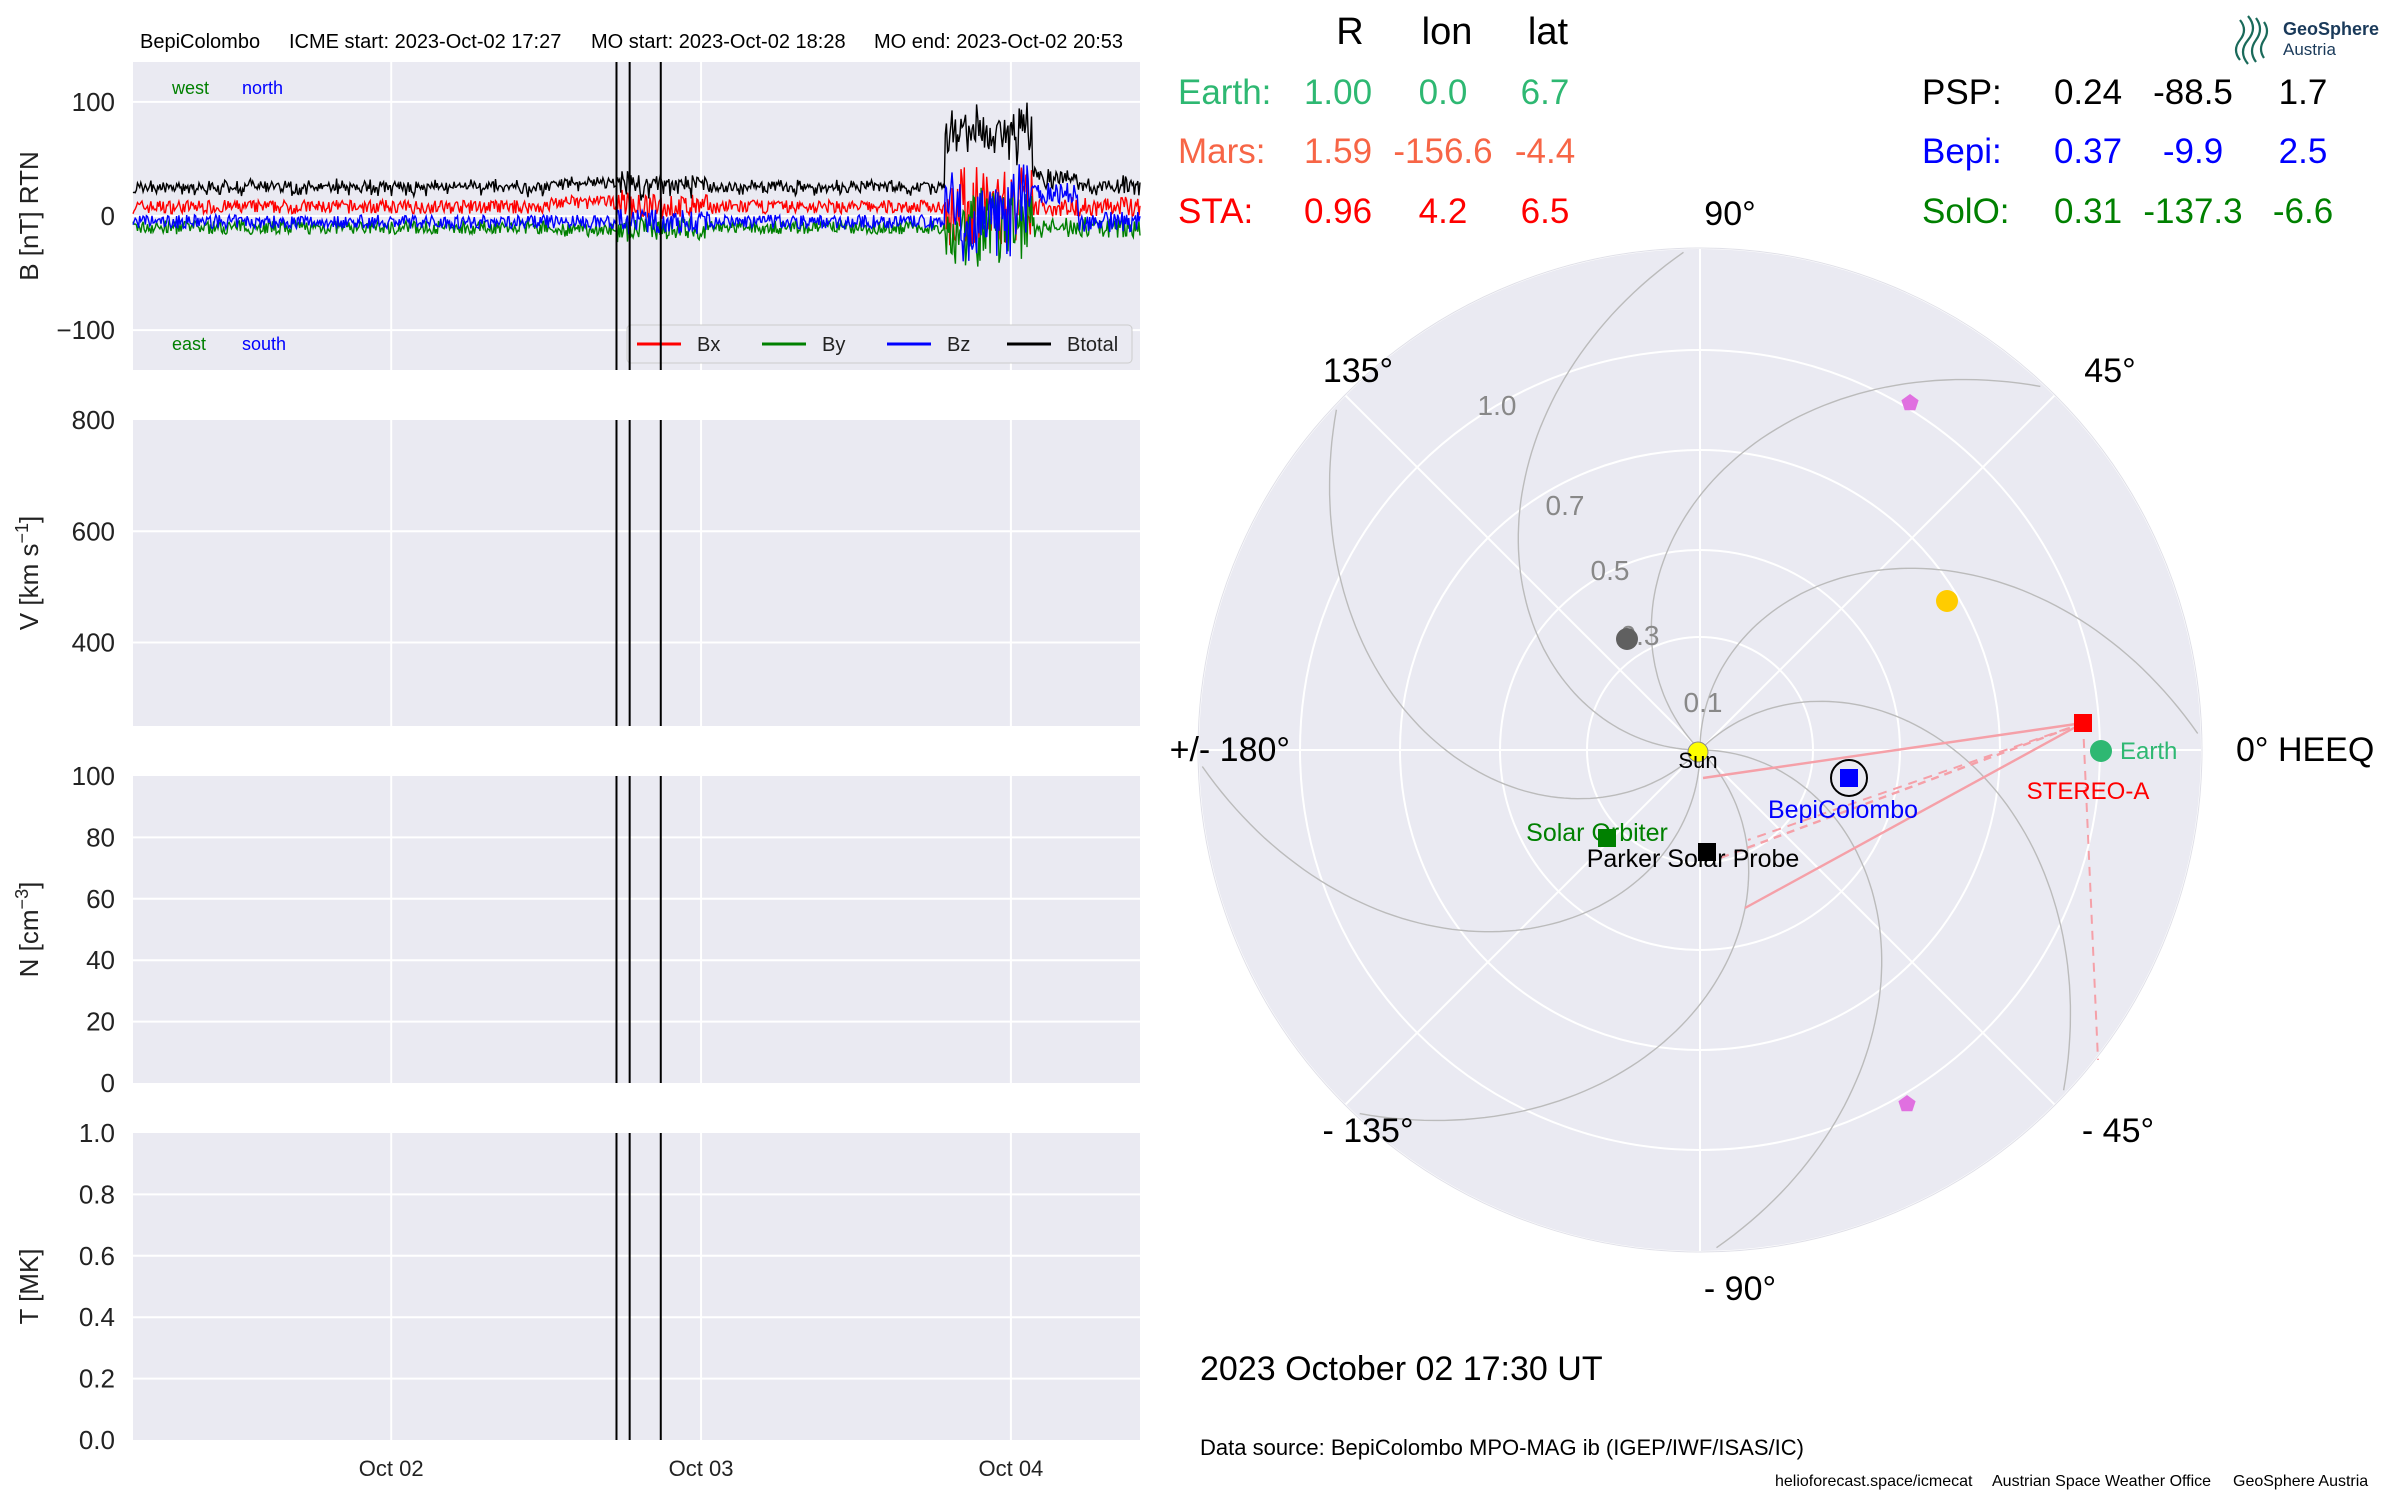  What do you see at coordinates (1545, 211) in the screenshot?
I see `table-left-lat: 6.5` at bounding box center [1545, 211].